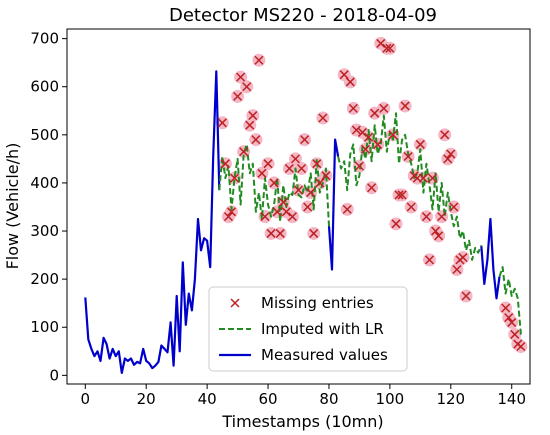 The height and width of the screenshot is (435, 550). Describe the element at coordinates (44, 39) in the screenshot. I see `y-tick-label: 700` at that location.